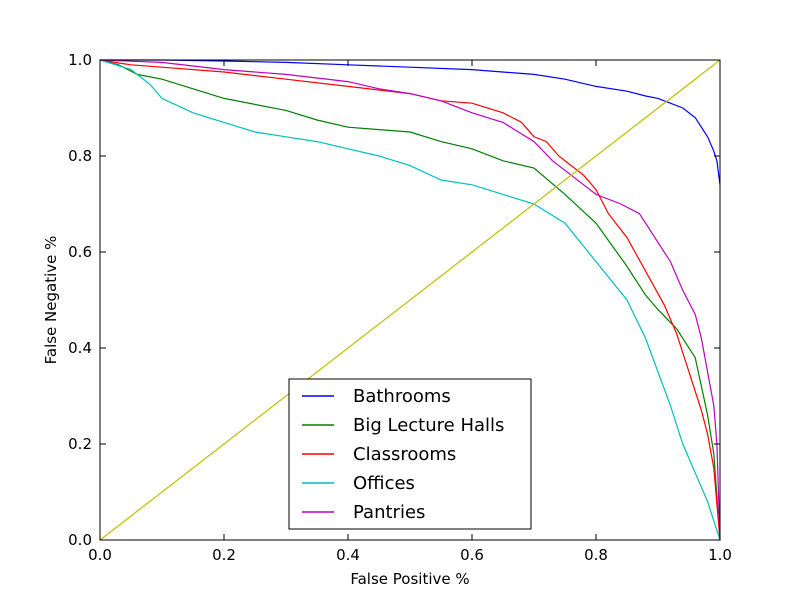 This screenshot has width=800, height=600. Describe the element at coordinates (404, 454) in the screenshot. I see `legend-label-classrooms: Classrooms` at that location.